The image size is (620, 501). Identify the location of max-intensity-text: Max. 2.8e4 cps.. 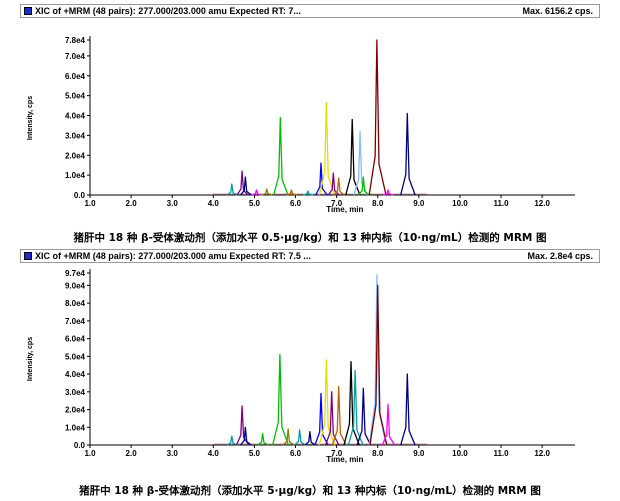
(560, 256).